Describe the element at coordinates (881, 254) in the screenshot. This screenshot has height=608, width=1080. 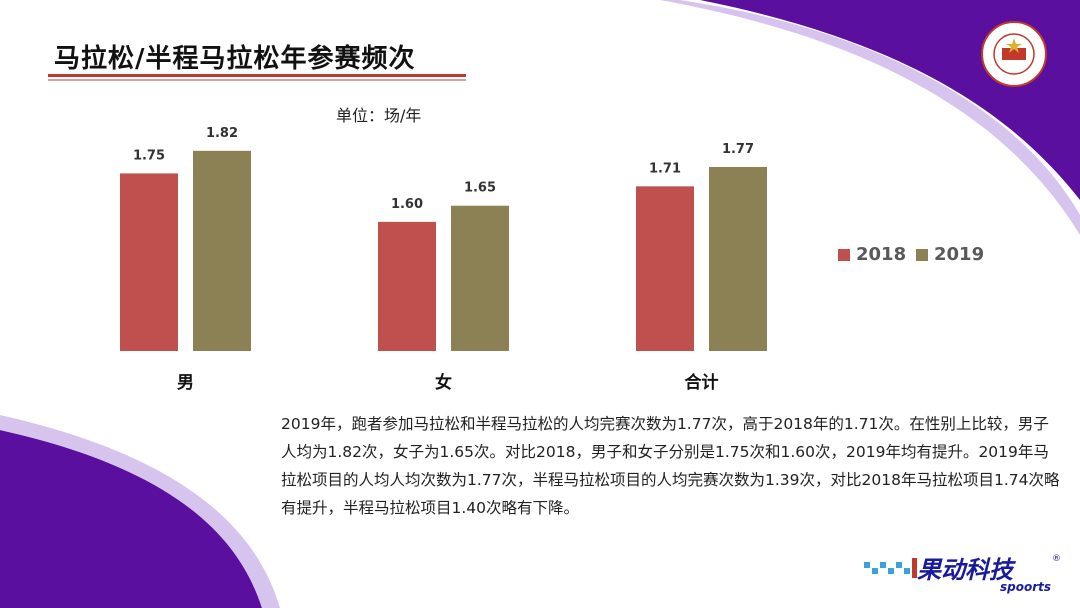
I see `legend-label-2018: 2018` at that location.